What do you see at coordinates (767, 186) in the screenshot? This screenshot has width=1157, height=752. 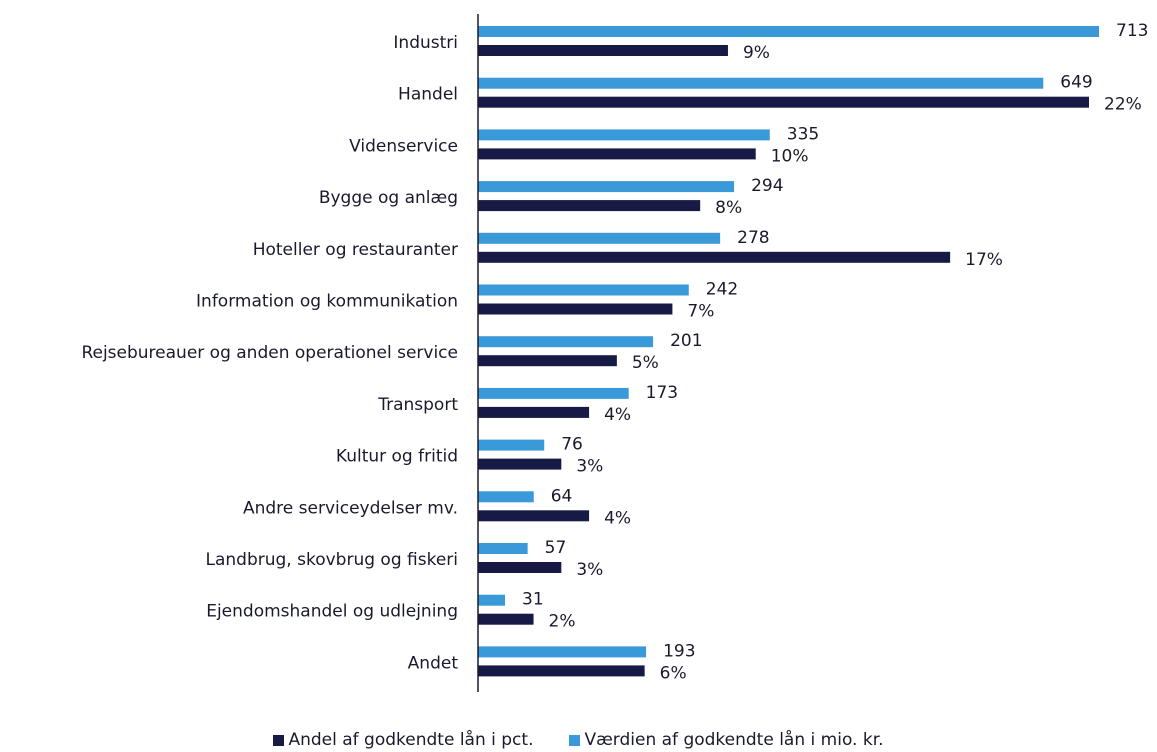 I see `data-label-value: 294` at bounding box center [767, 186].